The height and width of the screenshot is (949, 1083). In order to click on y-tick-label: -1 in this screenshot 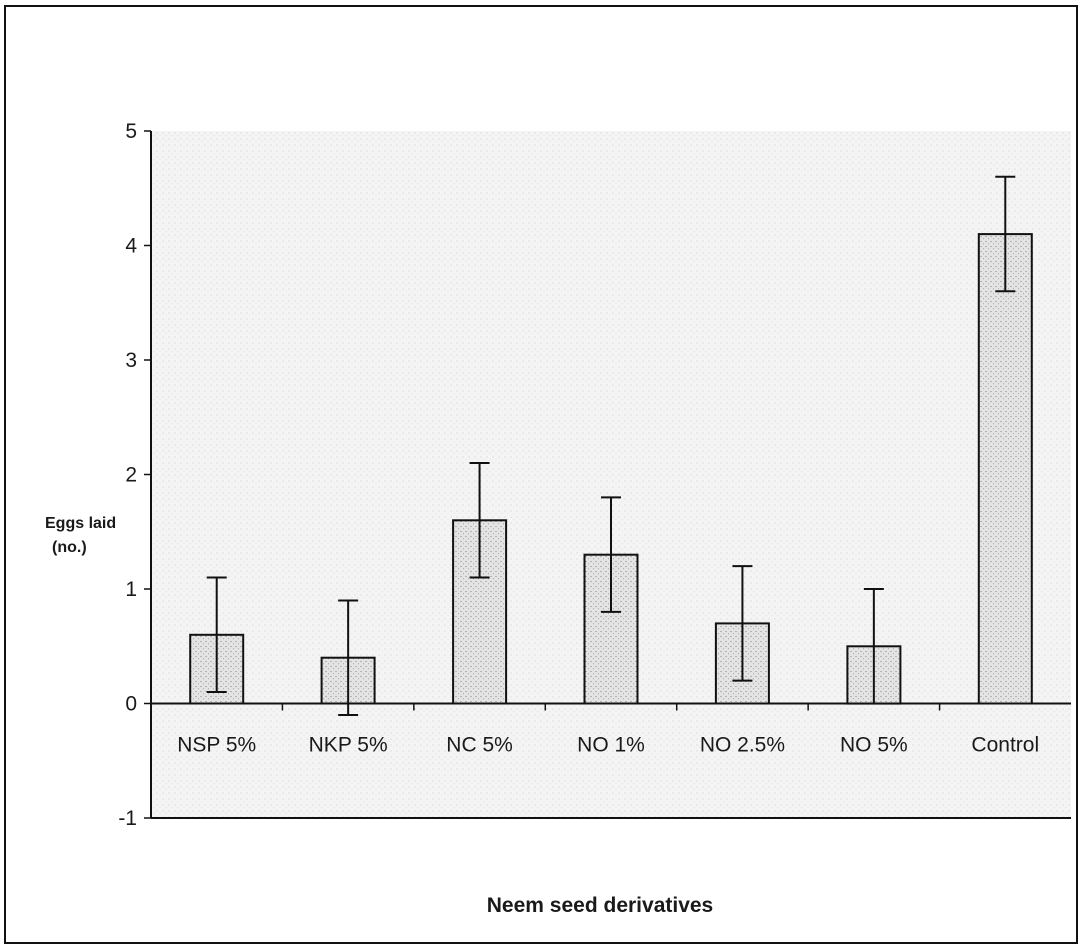, I will do `click(127, 818)`.